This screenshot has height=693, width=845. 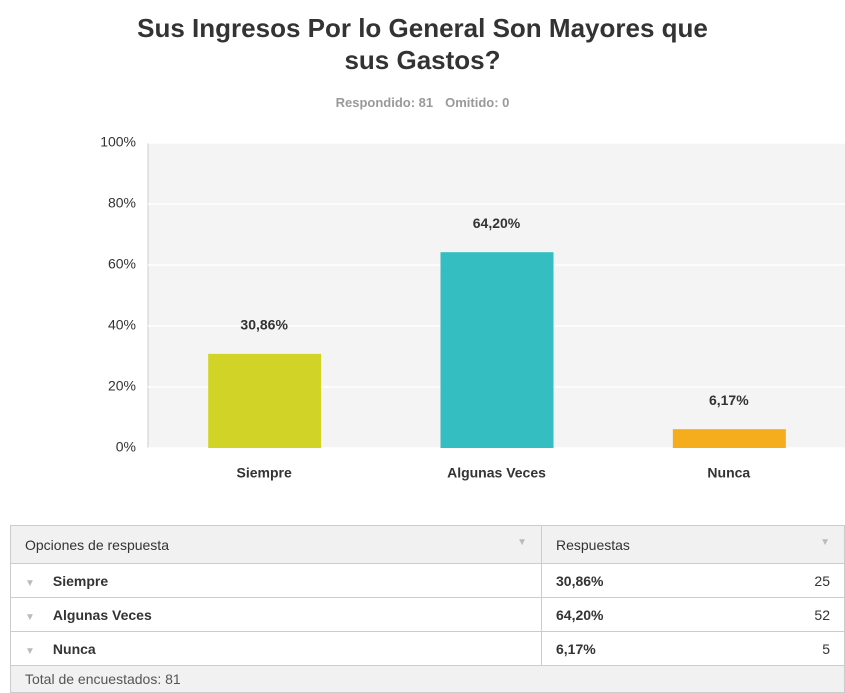 I want to click on value-label: 6,17%, so click(x=729, y=400).